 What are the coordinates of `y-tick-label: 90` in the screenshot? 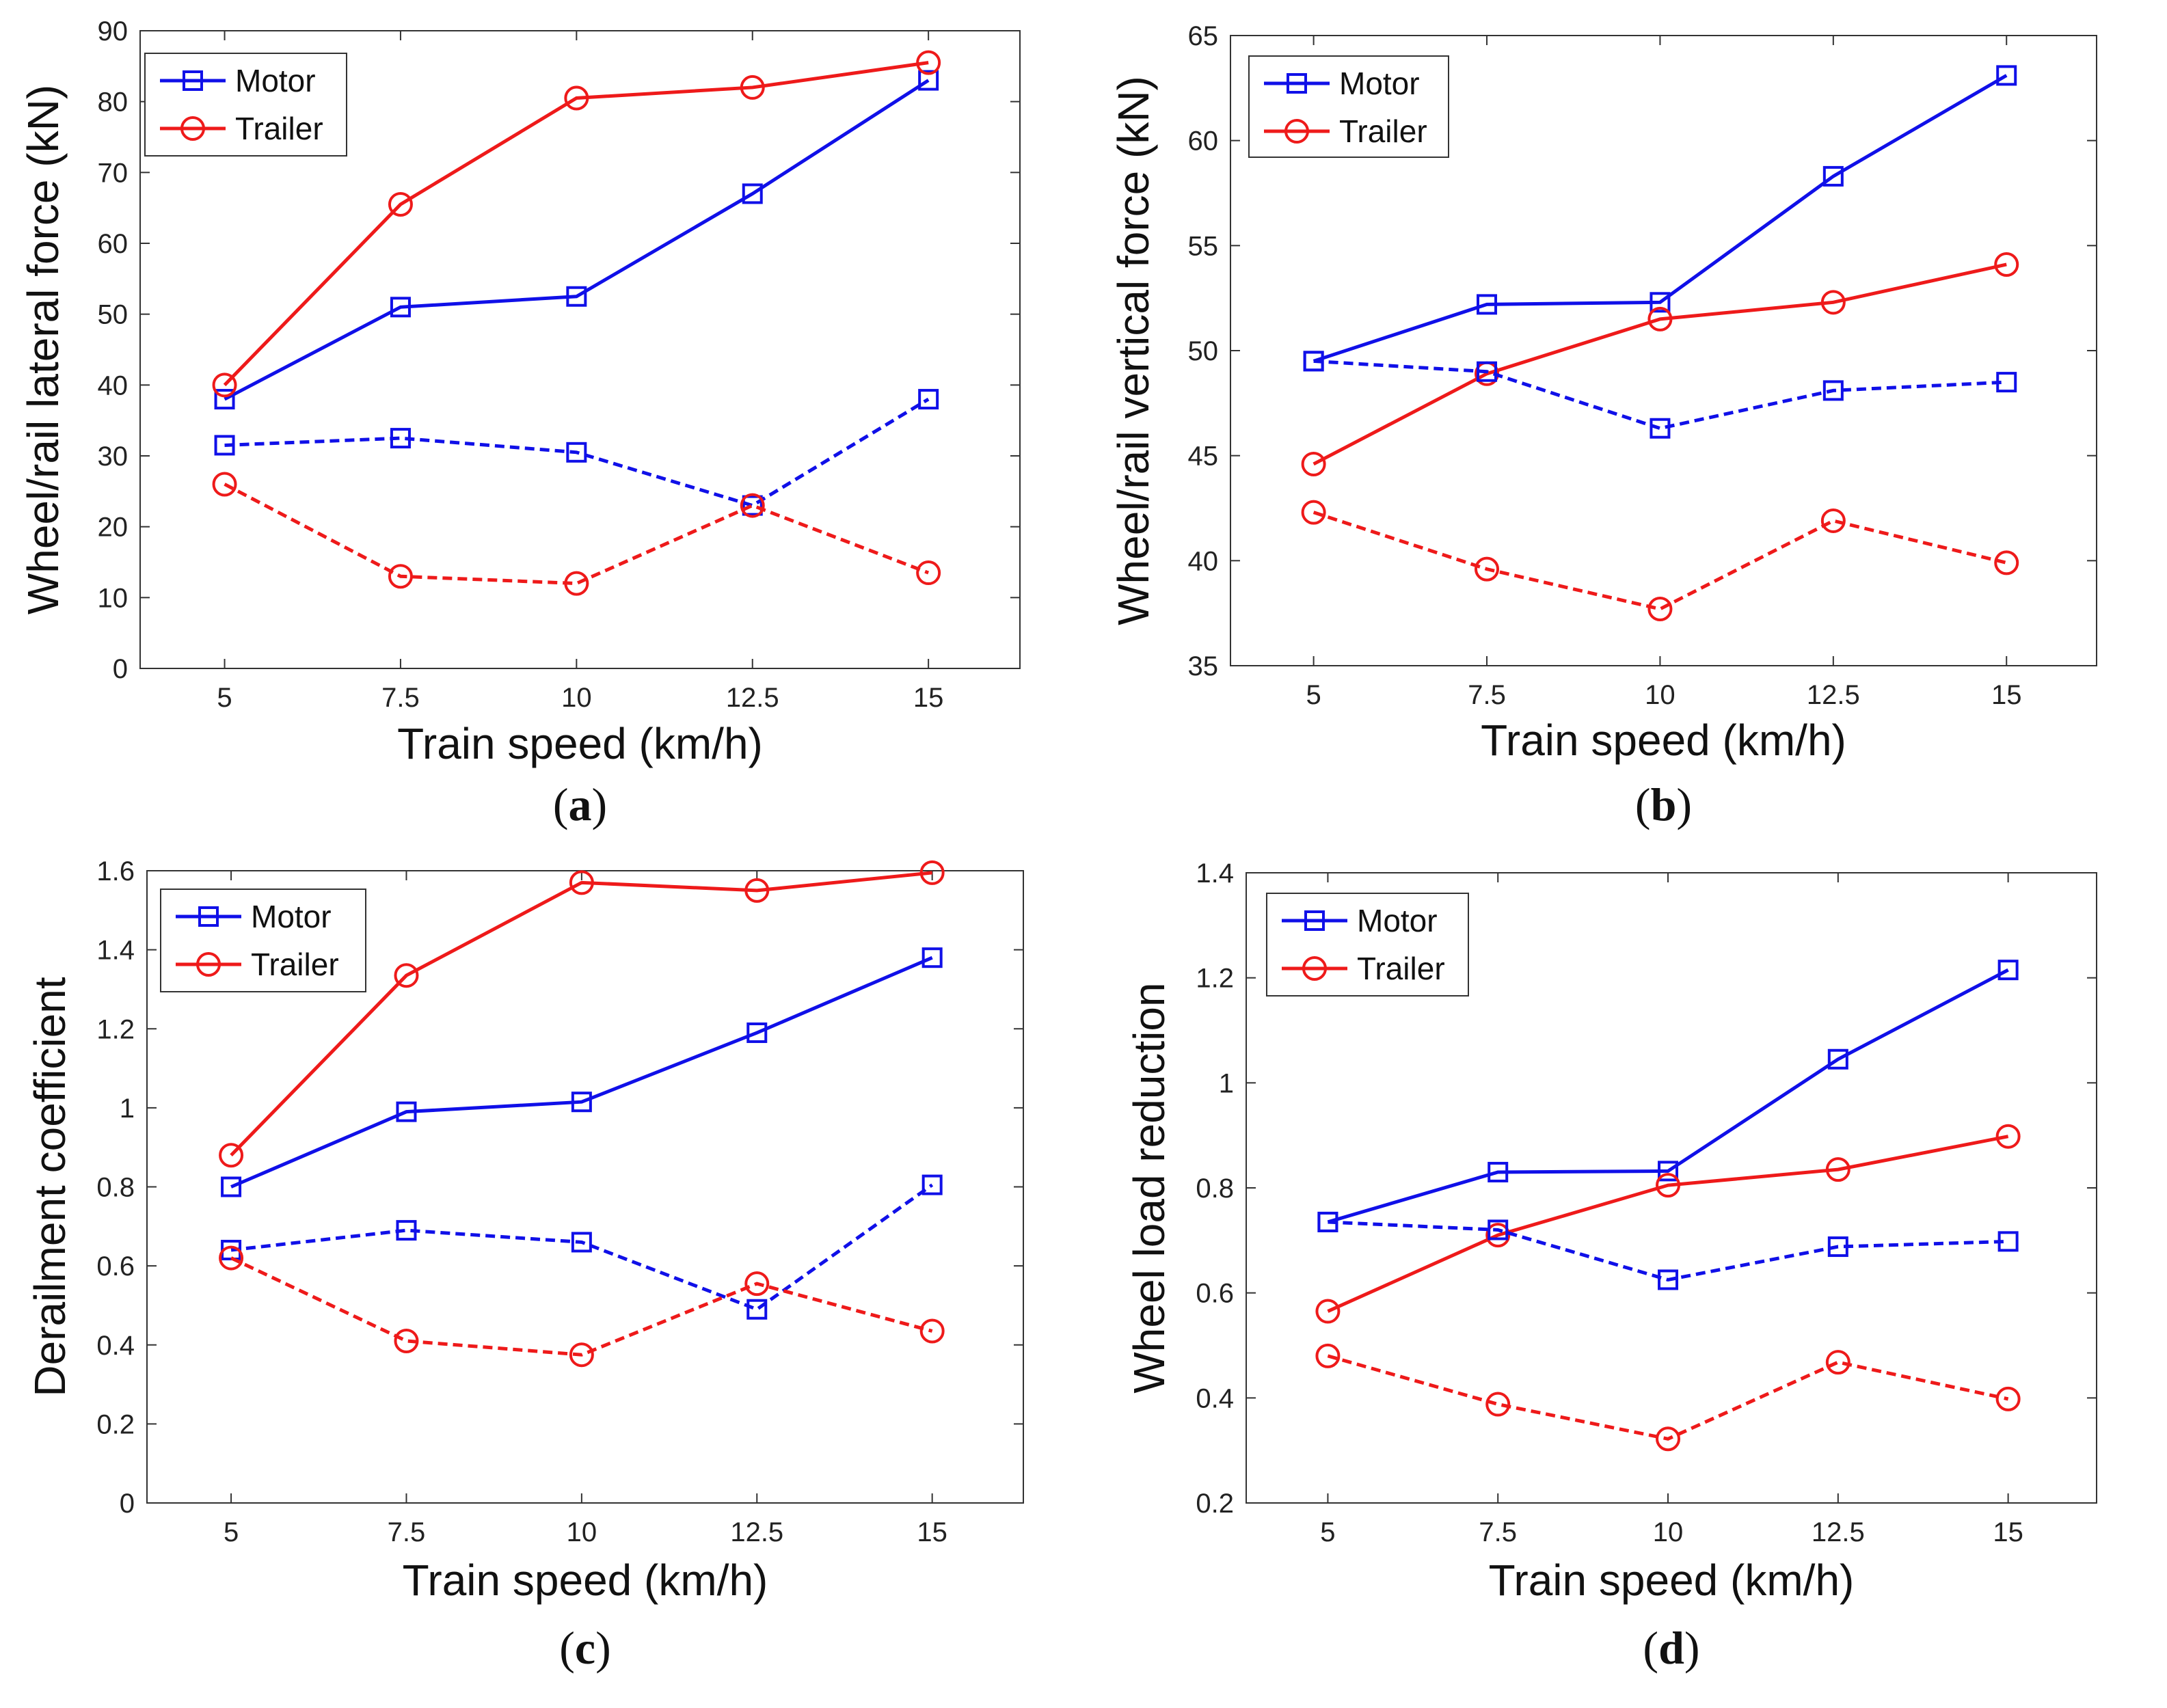 It's located at (113, 31).